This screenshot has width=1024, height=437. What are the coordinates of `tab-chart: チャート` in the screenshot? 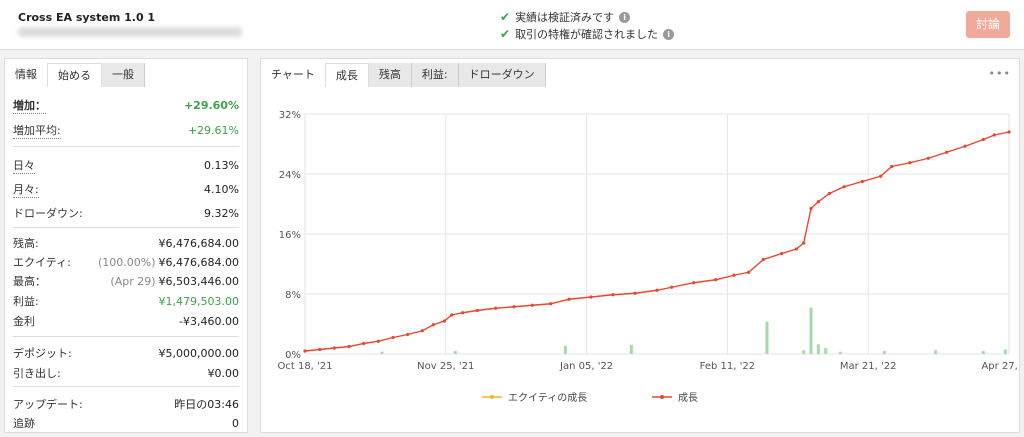 It's located at (293, 74).